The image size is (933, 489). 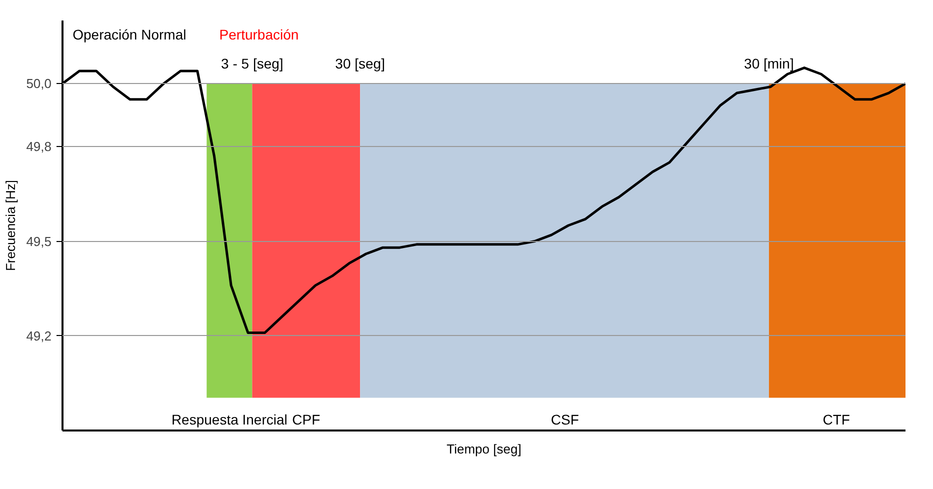 I want to click on y-tick-label: 49,5, so click(x=39, y=241).